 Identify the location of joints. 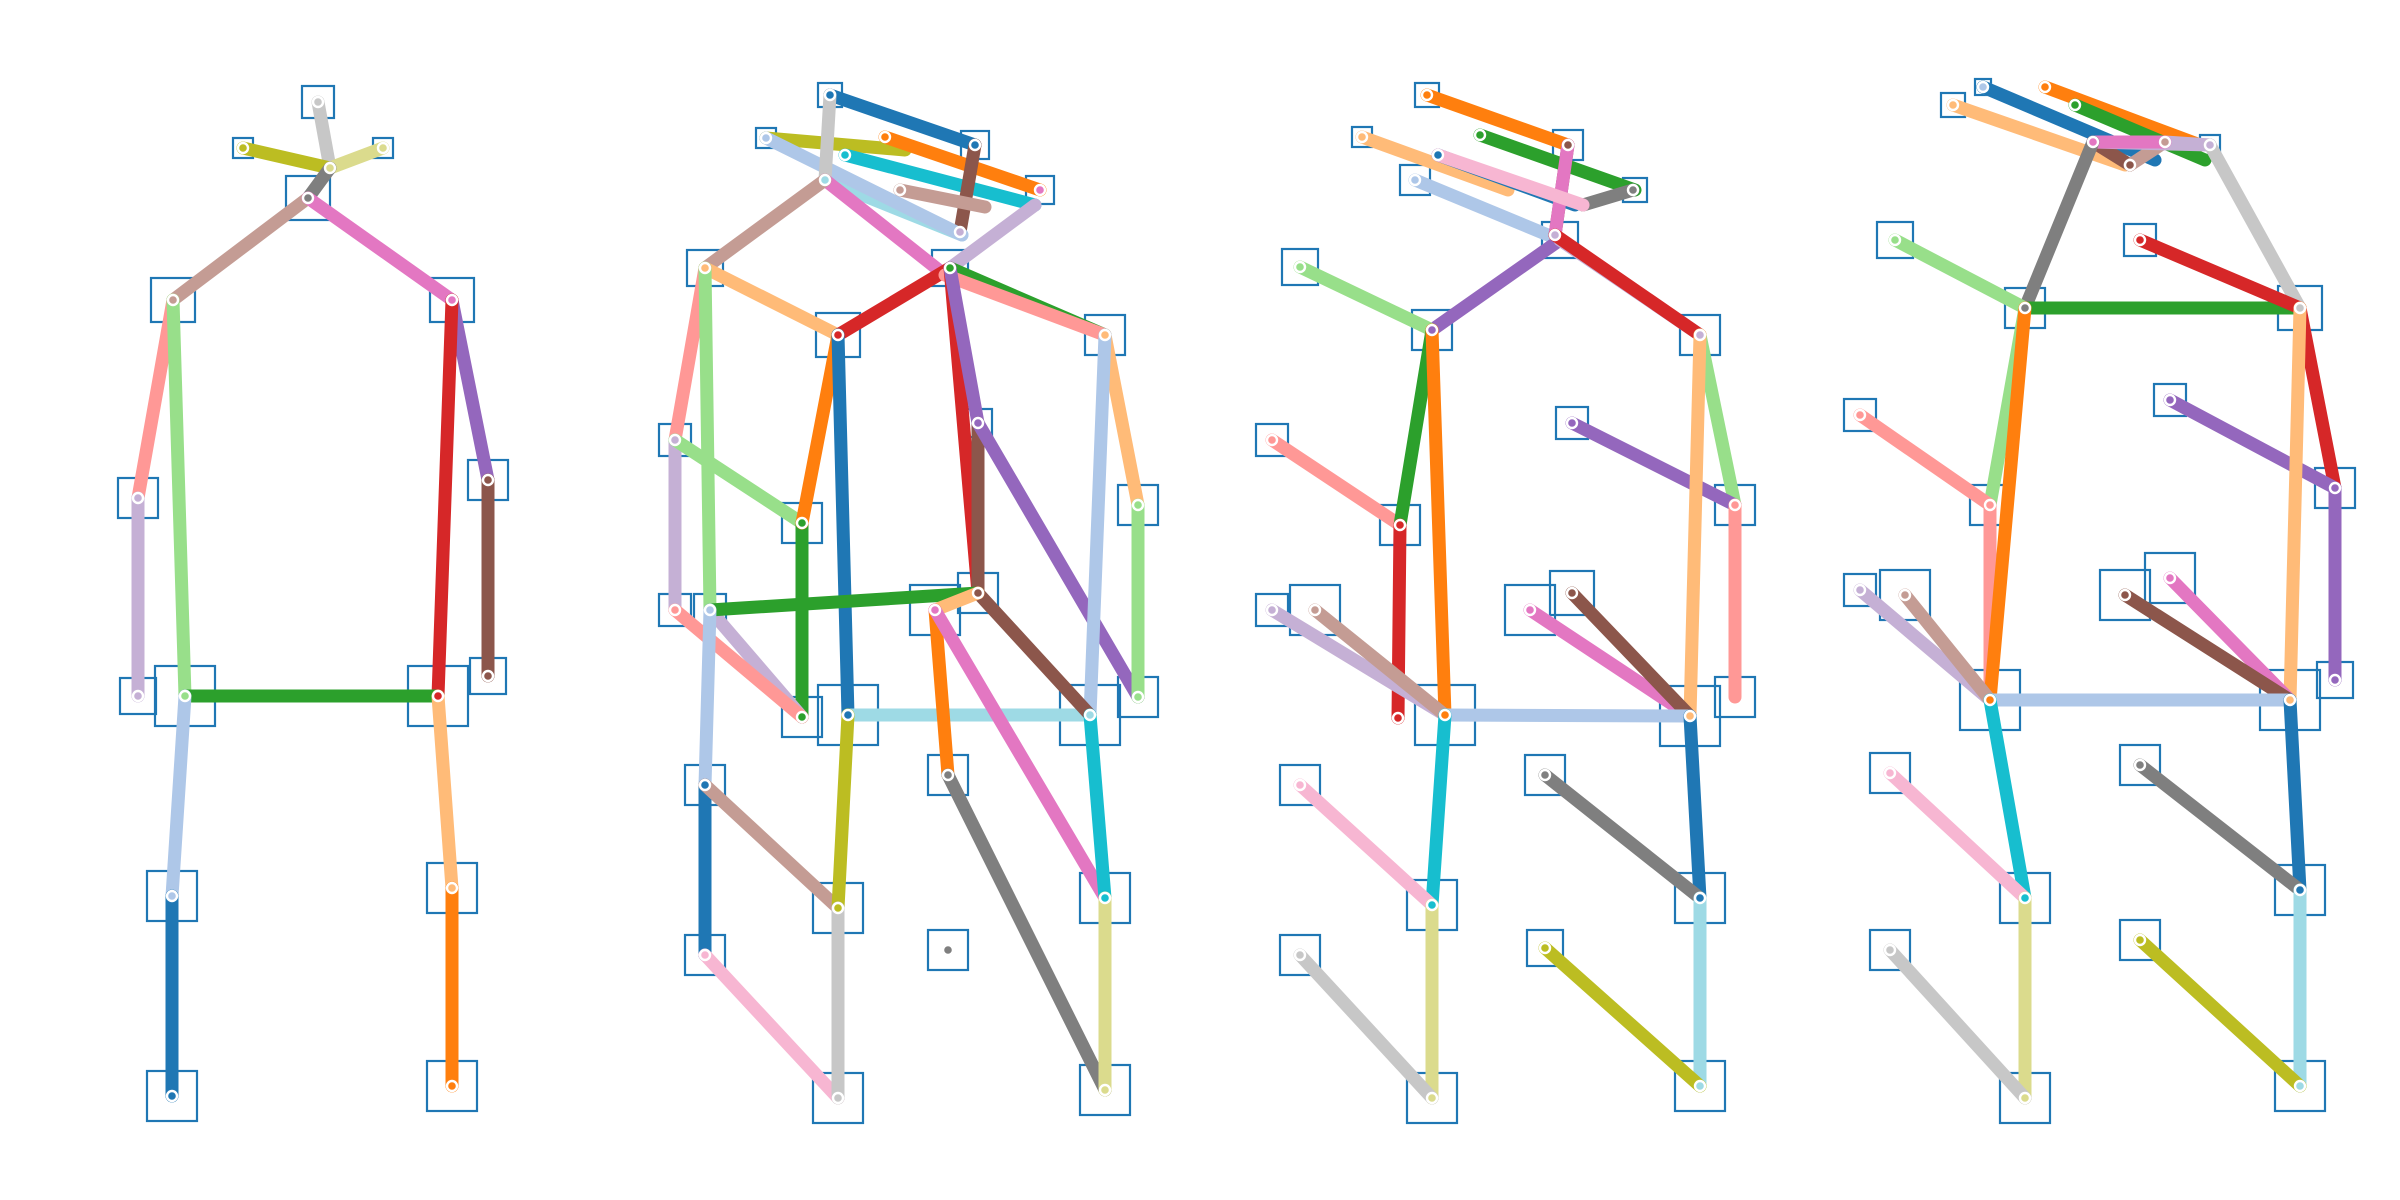
(313, 599).